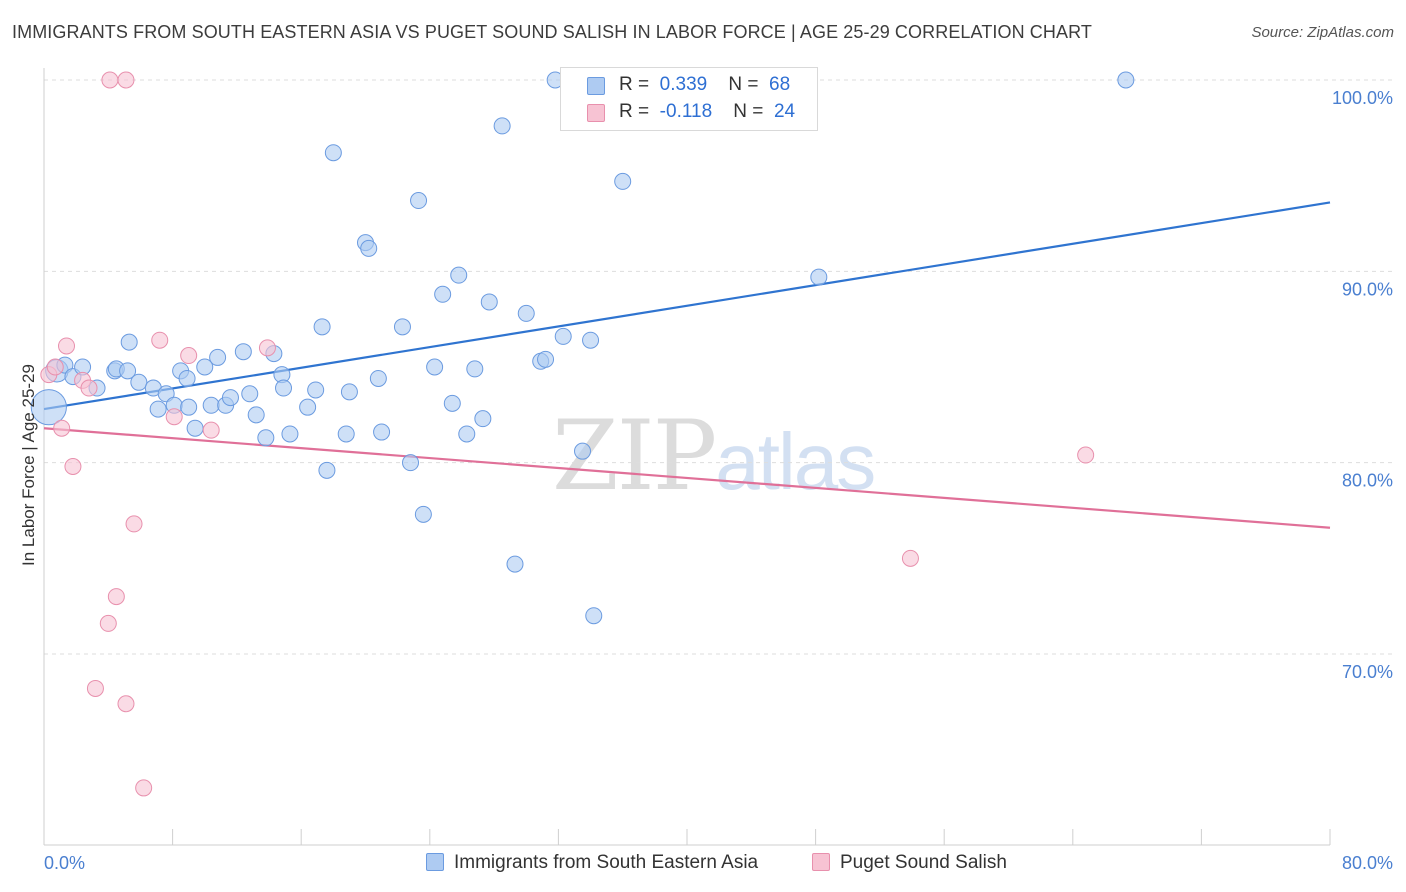 Image resolution: width=1406 pixels, height=892 pixels. What do you see at coordinates (780, 84) in the screenshot?
I see `legend-n-value-blue: 68` at bounding box center [780, 84].